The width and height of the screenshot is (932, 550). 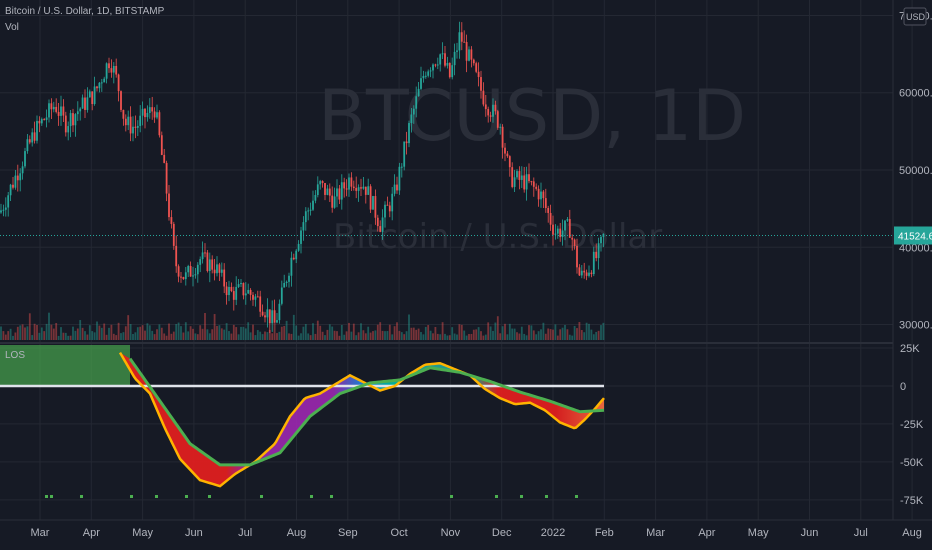 I want to click on time-tick-label: May, so click(x=142, y=533).